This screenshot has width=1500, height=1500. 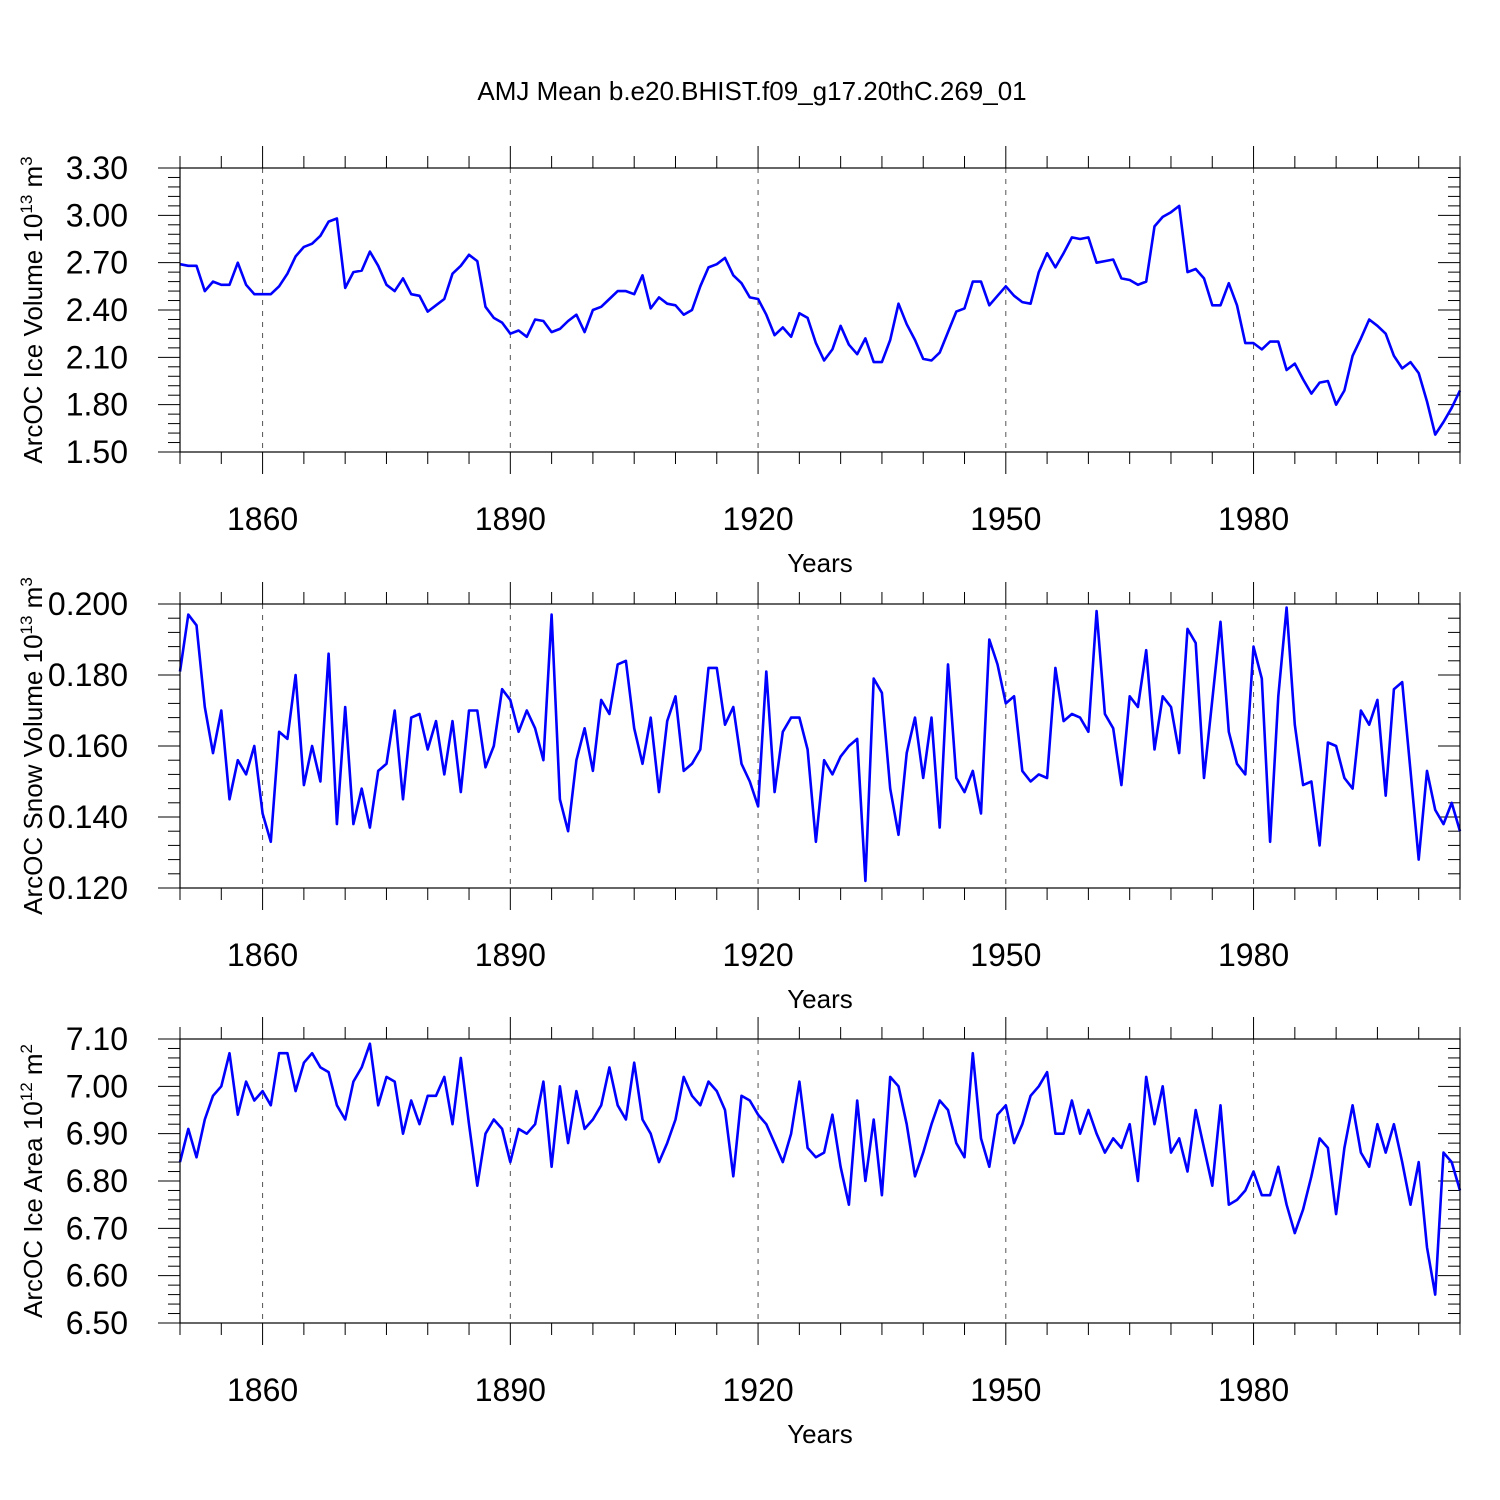 What do you see at coordinates (97, 357) in the screenshot?
I see `y-tick-label: 2.10` at bounding box center [97, 357].